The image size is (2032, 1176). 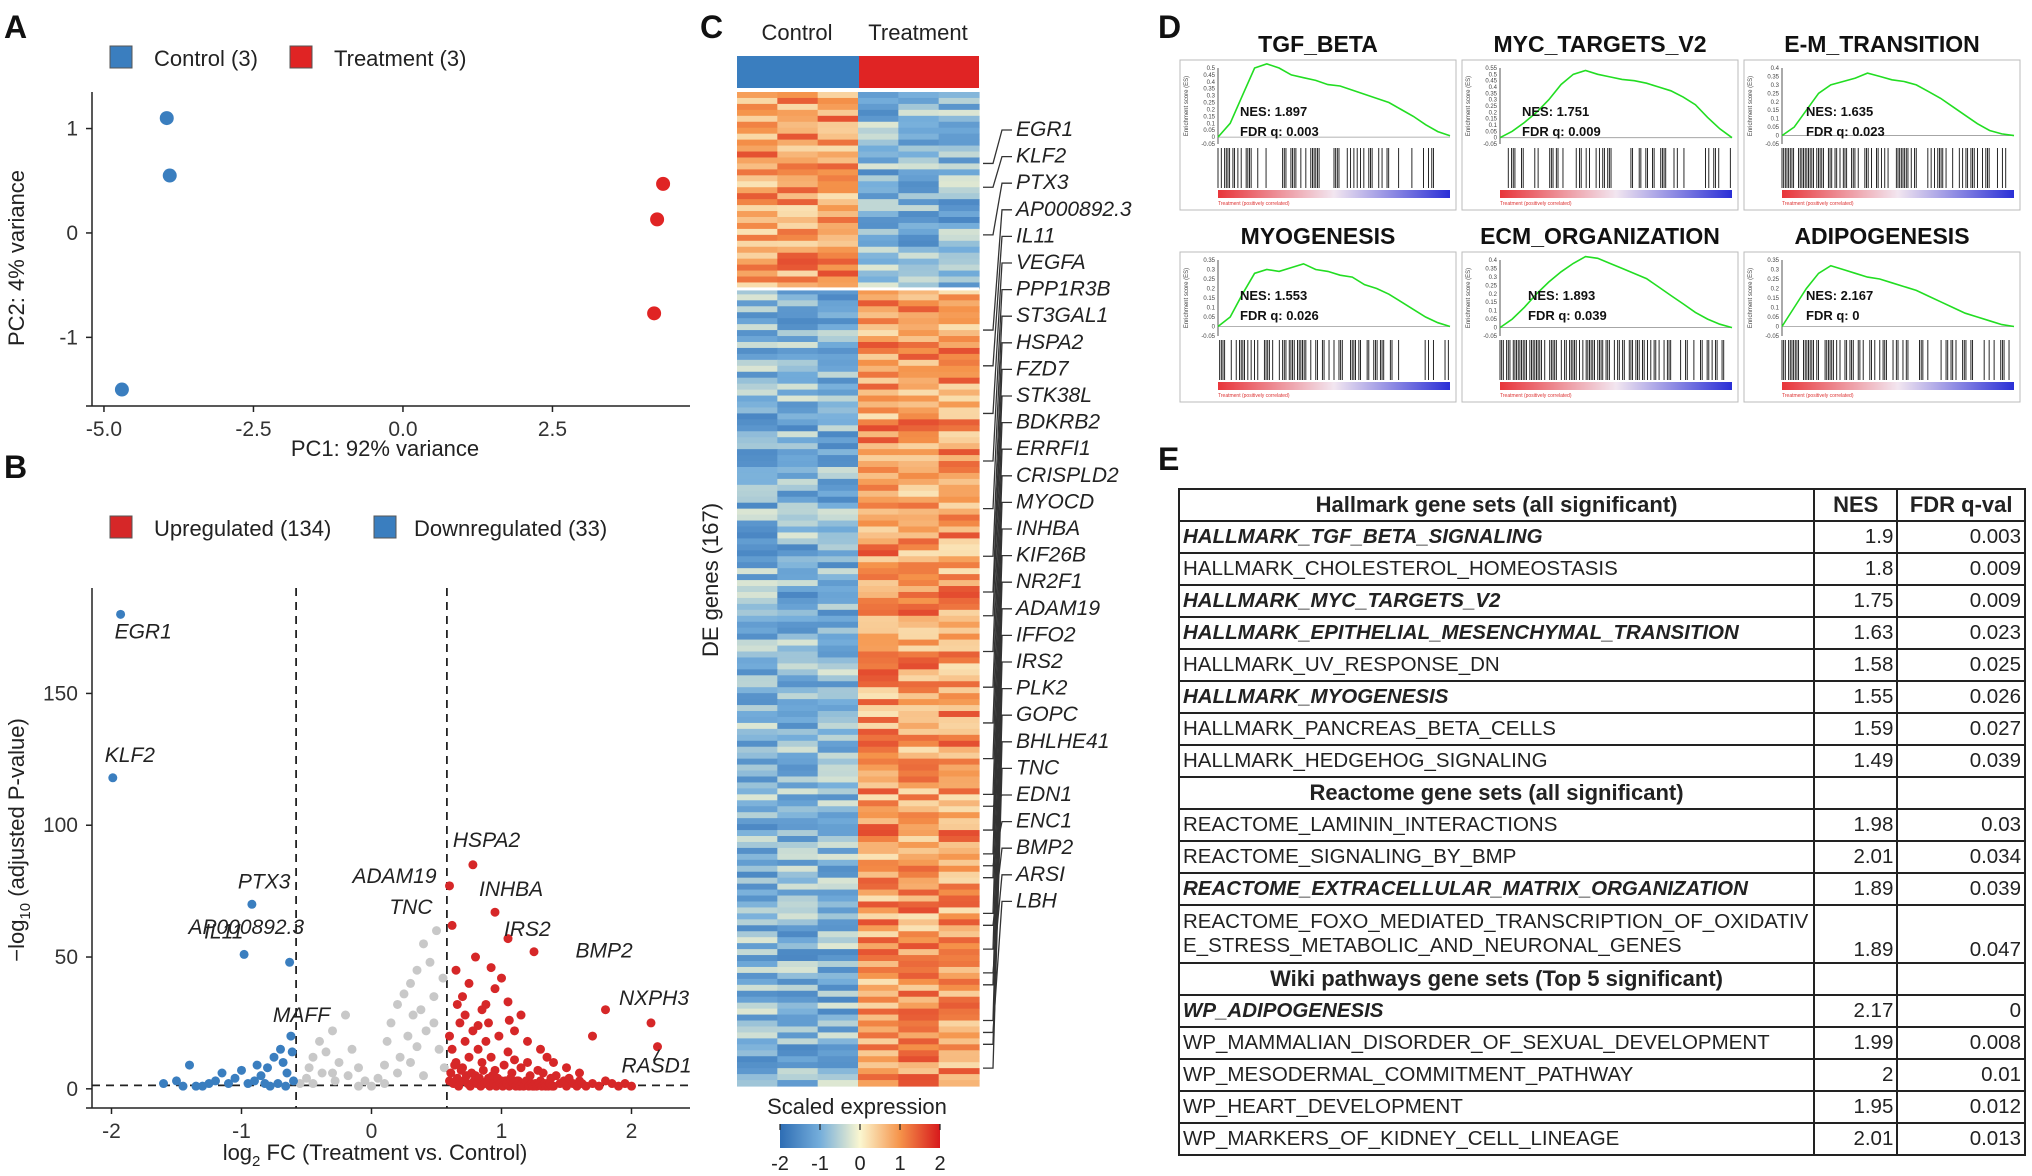 What do you see at coordinates (1601, 1075) in the screenshot?
I see `table-row: WP_MESODERMAL_COMMITMENT_PATHWAY 2 0.01` at bounding box center [1601, 1075].